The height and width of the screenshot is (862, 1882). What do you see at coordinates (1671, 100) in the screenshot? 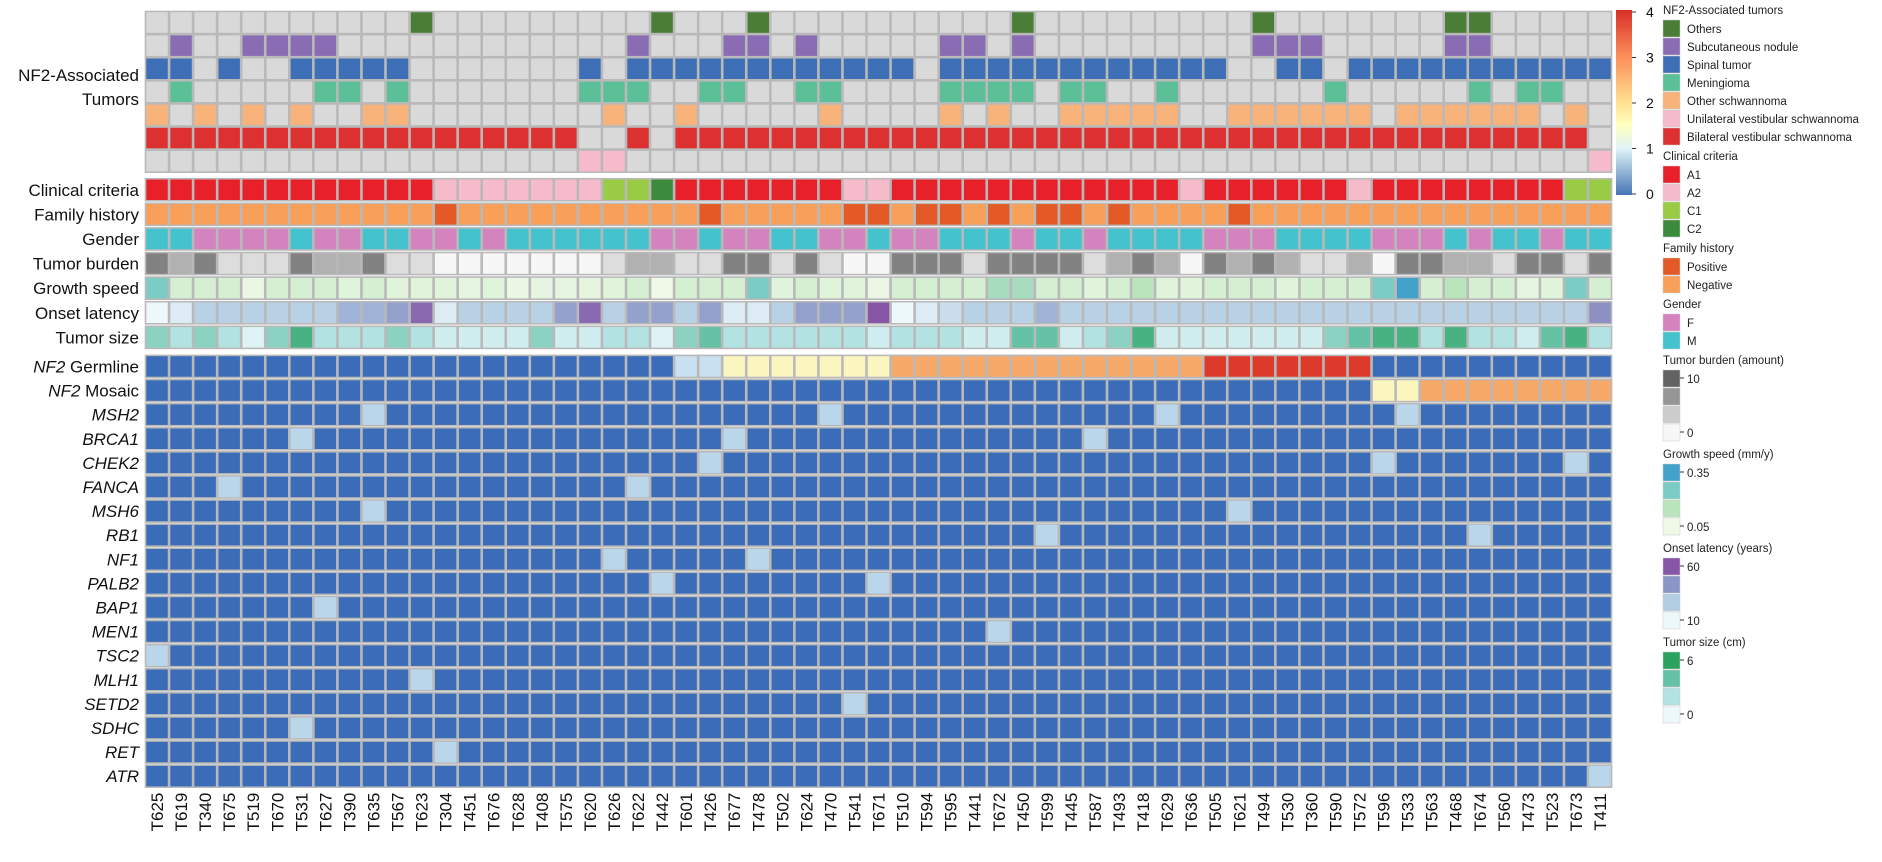
I see `legend-swatch` at bounding box center [1671, 100].